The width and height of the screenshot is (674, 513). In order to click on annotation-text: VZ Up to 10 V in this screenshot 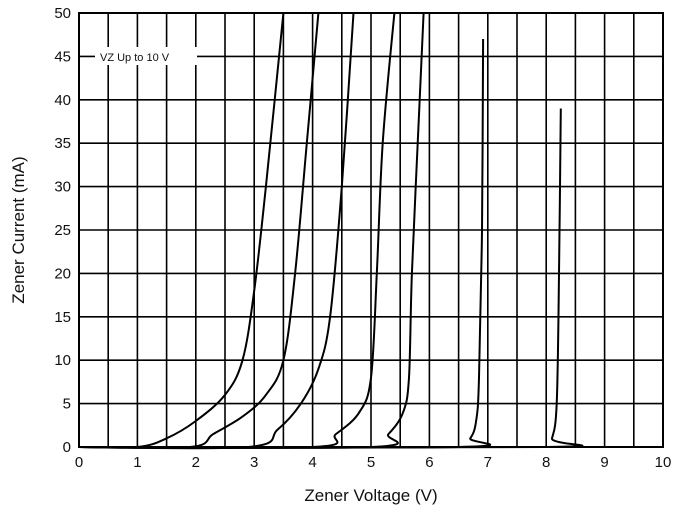, I will do `click(135, 58)`.